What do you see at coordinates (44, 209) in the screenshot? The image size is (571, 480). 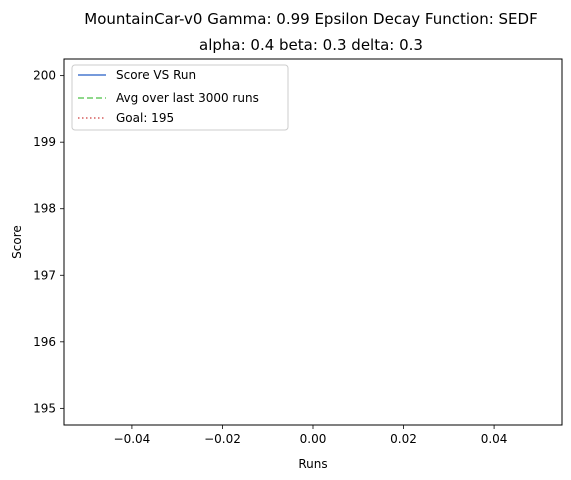 I see `y-tick-label: 198` at bounding box center [44, 209].